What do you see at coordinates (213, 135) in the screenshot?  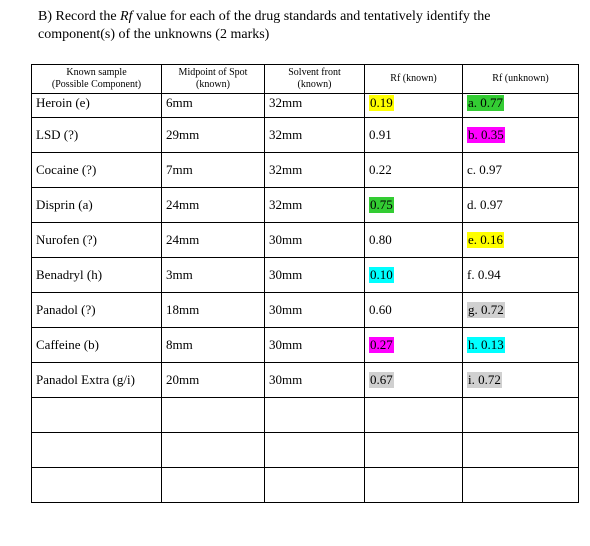 I see `cell-midpoint: 29mm` at bounding box center [213, 135].